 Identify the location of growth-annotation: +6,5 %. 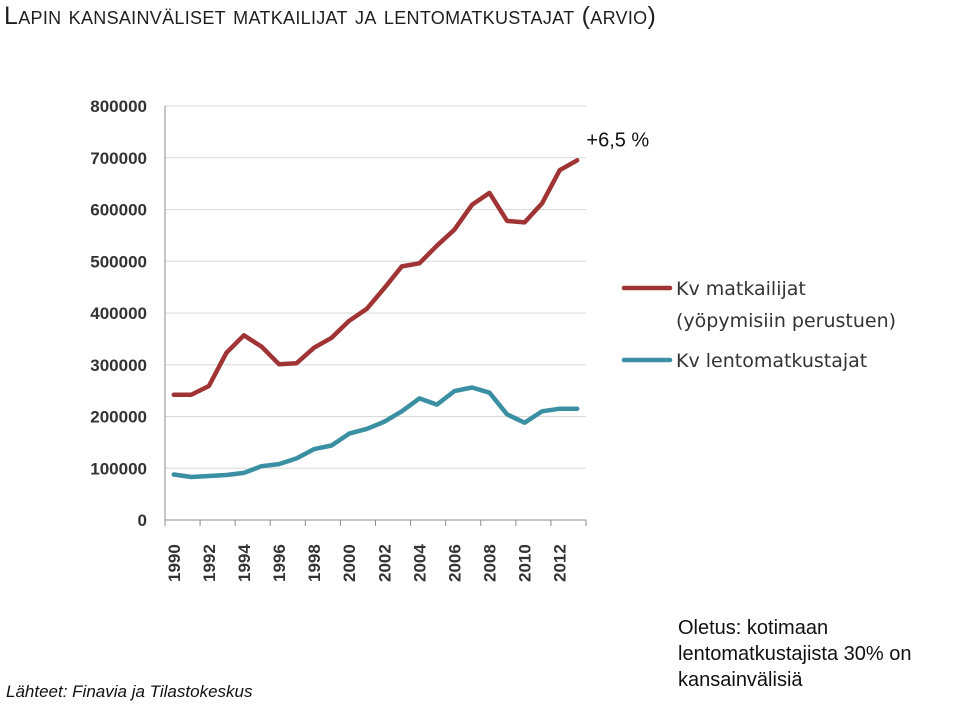
(617, 140).